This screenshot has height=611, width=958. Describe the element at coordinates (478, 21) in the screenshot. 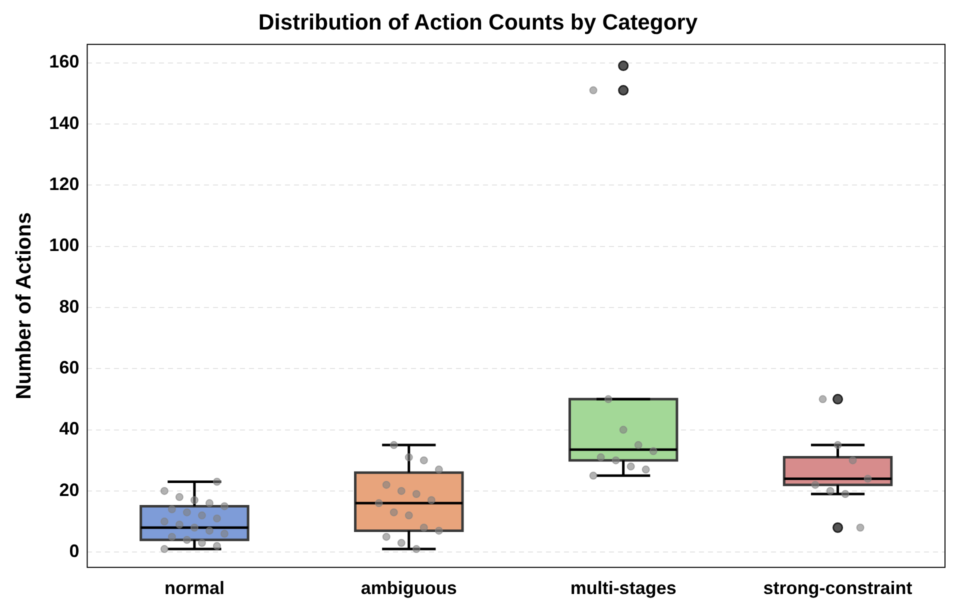

I see `chart-title: Distribution of Action Counts by Category` at that location.